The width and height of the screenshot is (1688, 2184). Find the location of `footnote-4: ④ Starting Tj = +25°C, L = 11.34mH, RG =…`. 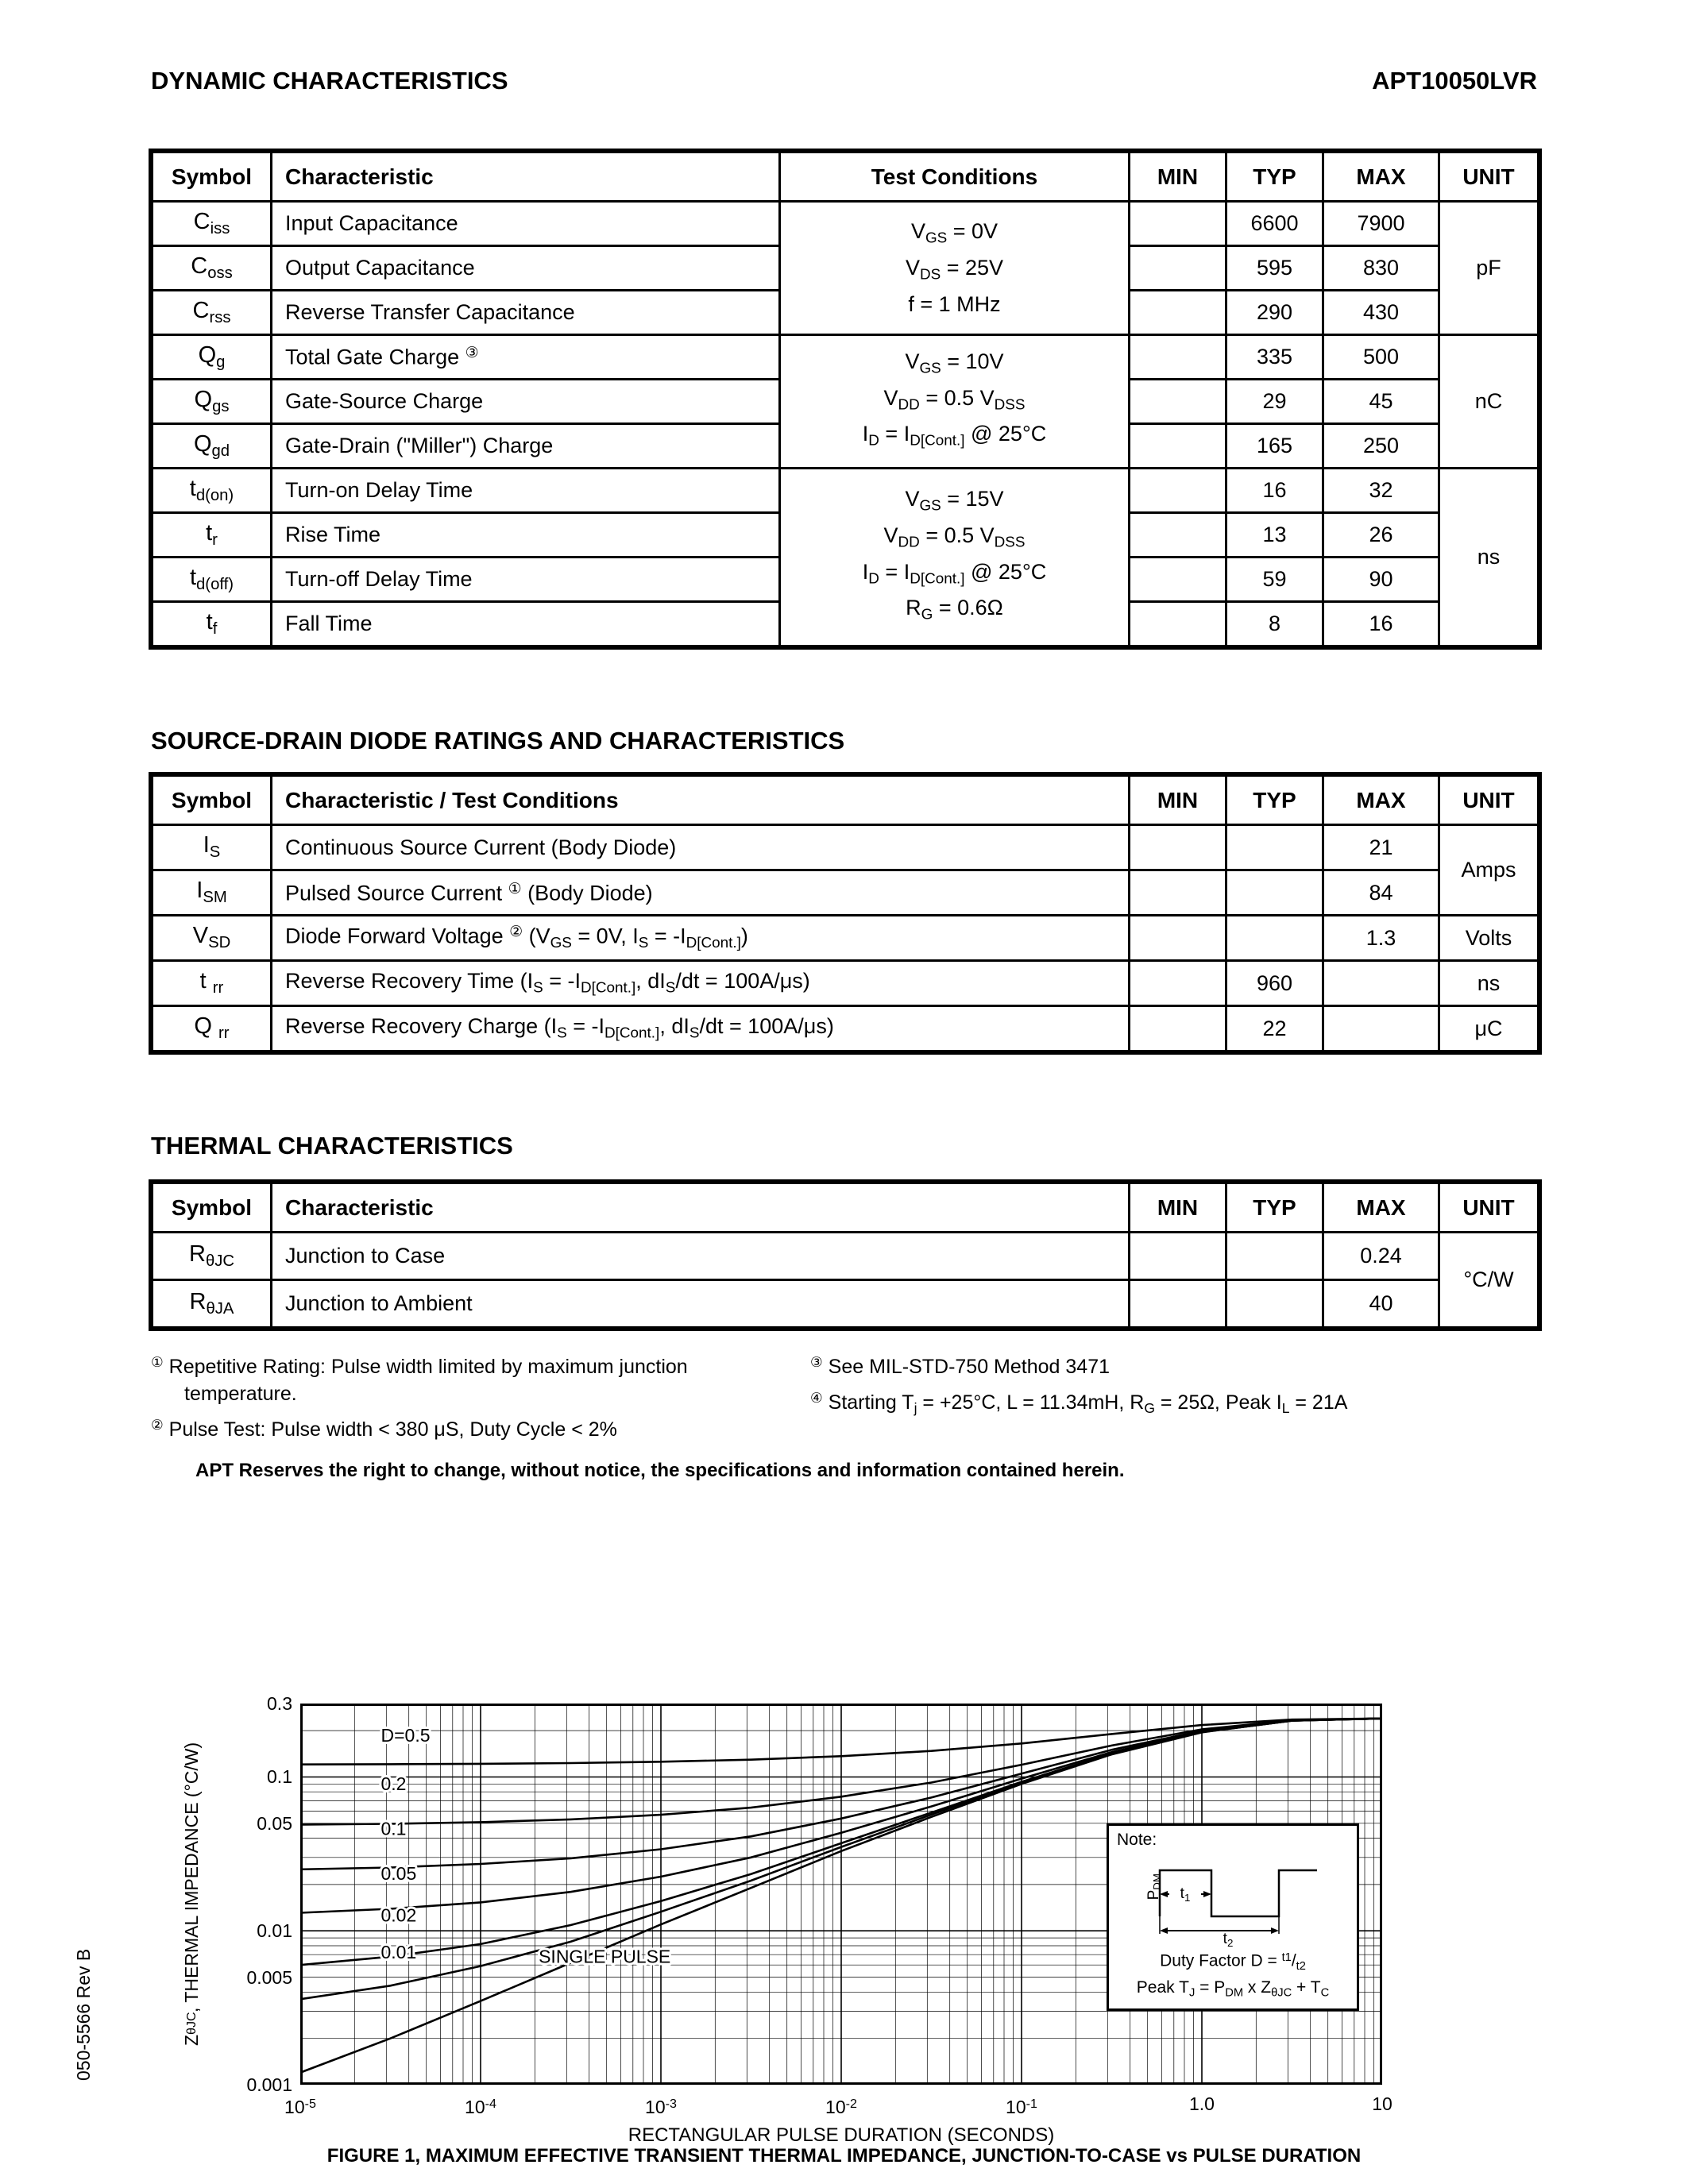

footnote-4: ④ Starting Tj = +25°C, L = 11.34mH, RG =… is located at coordinates (1079, 1402).